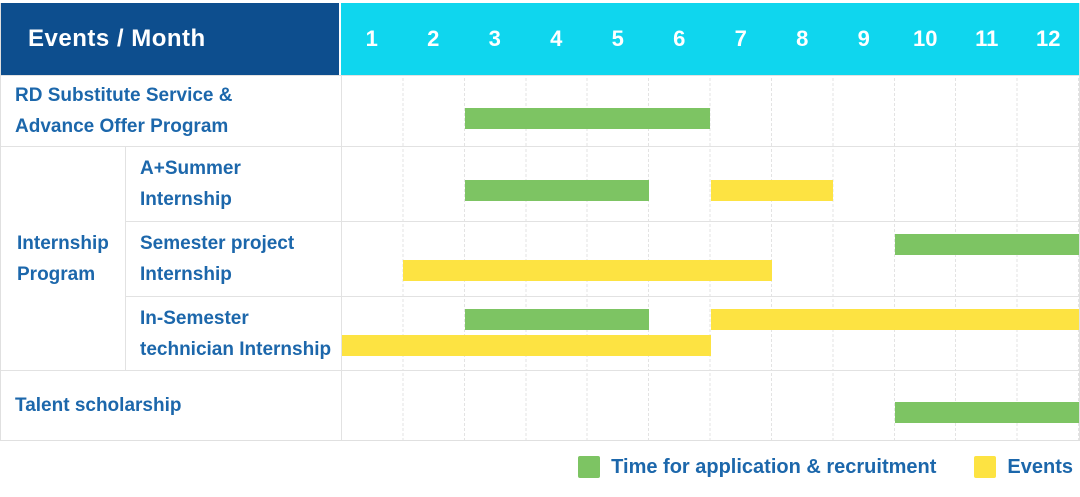 The height and width of the screenshot is (497, 1080). I want to click on month-header-row: 1 2 3 4 5 6 7 8 9 10 11 12, so click(710, 39).